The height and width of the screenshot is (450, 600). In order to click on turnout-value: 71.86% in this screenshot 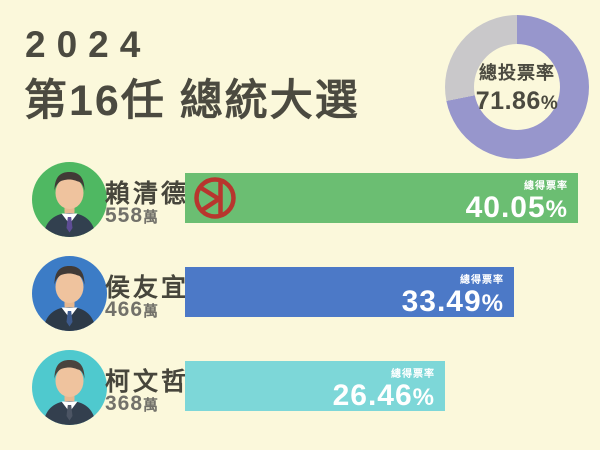, I will do `click(517, 101)`.